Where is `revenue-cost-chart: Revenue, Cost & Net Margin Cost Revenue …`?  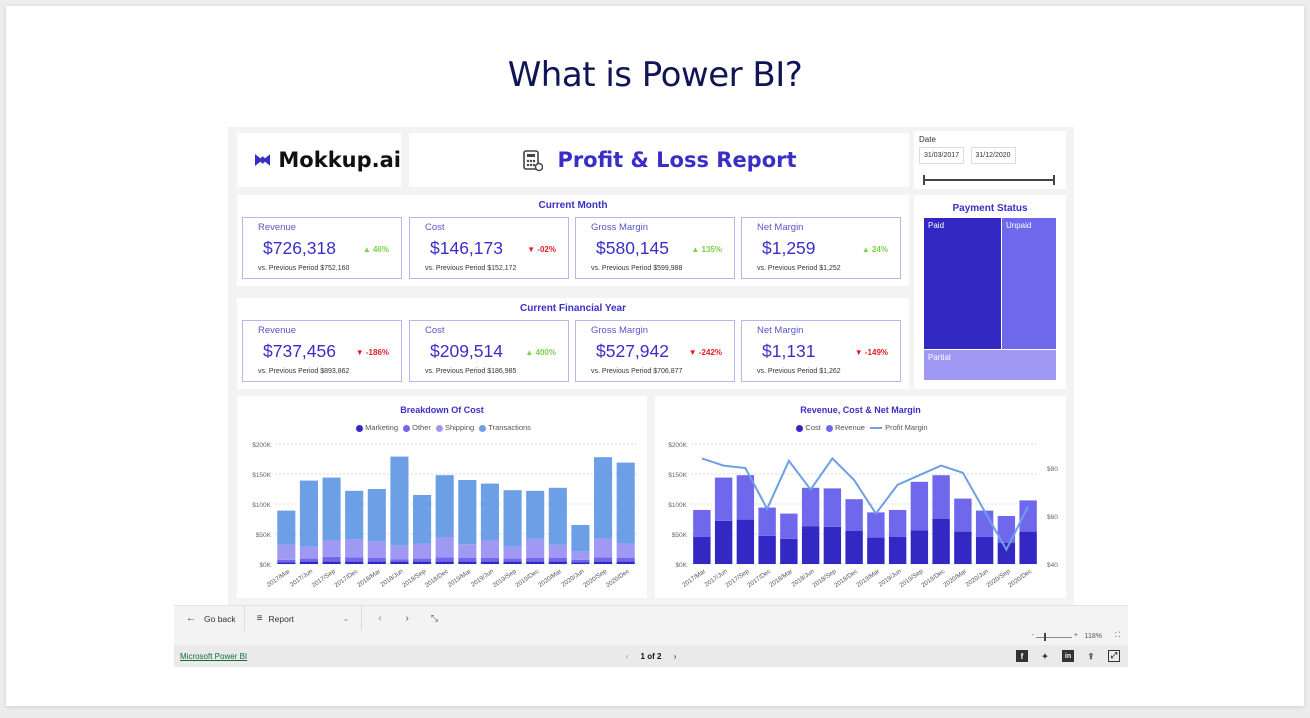 revenue-cost-chart: Revenue, Cost & Net Margin Cost Revenue … is located at coordinates (860, 497).